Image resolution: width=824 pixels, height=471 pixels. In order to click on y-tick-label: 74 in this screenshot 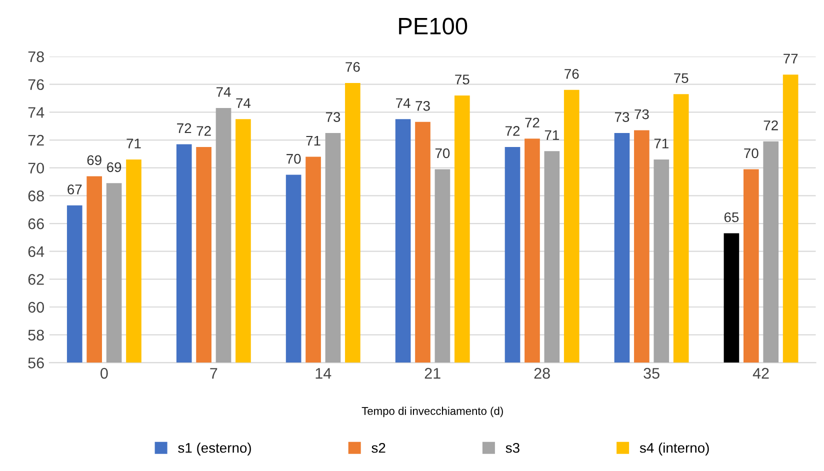, I will do `click(36, 112)`.